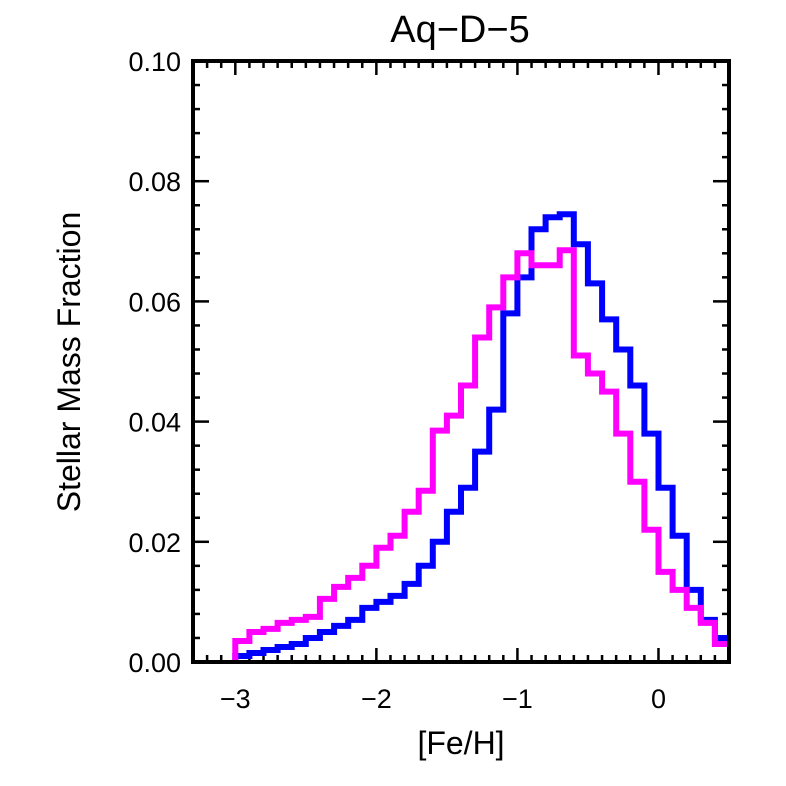 The width and height of the screenshot is (786, 786). I want to click on y-axis-label: Stellar Mass Fraction, so click(69, 362).